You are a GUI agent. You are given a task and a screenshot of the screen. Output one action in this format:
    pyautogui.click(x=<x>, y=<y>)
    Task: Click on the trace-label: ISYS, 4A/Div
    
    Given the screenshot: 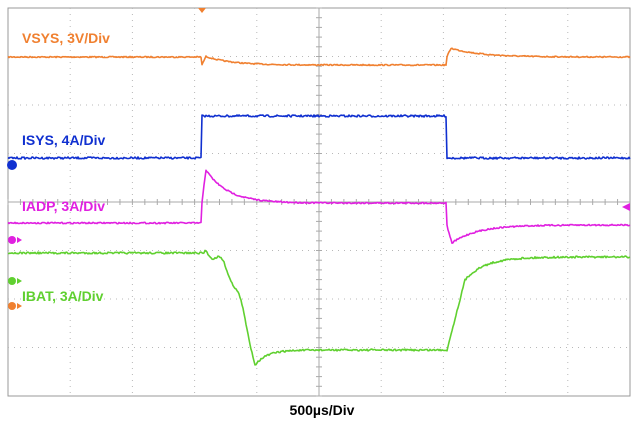 What is the action you would take?
    pyautogui.click(x=63, y=140)
    